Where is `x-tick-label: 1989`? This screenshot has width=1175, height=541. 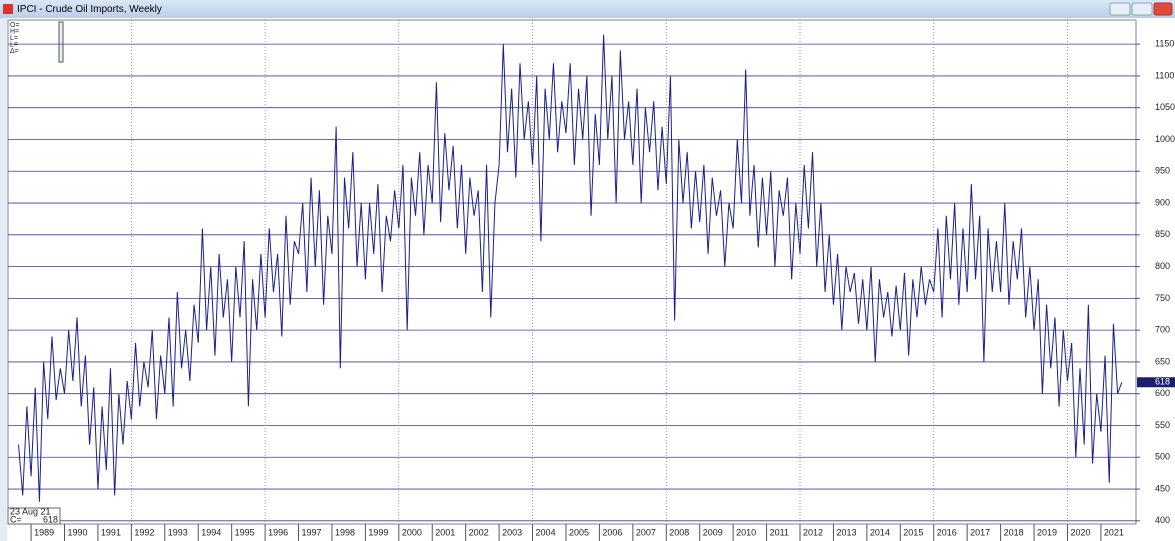
x-tick-label: 1989 is located at coordinates (44, 532).